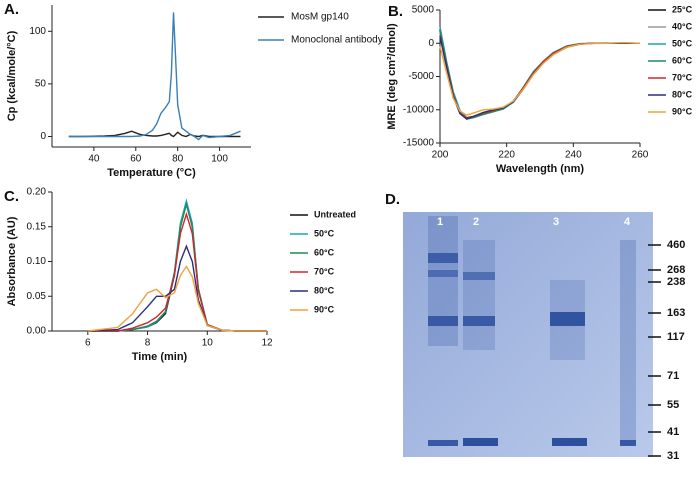  Describe the element at coordinates (627, 222) in the screenshot. I see `lane-label: 4` at that location.